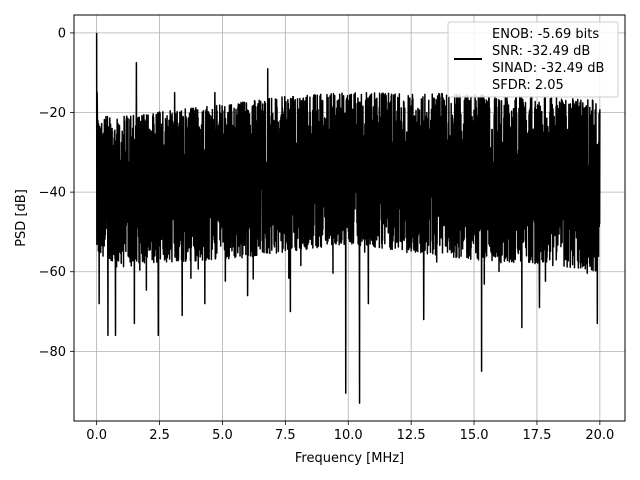  Describe the element at coordinates (474, 435) in the screenshot. I see `x-tick-label: 15.0` at that location.